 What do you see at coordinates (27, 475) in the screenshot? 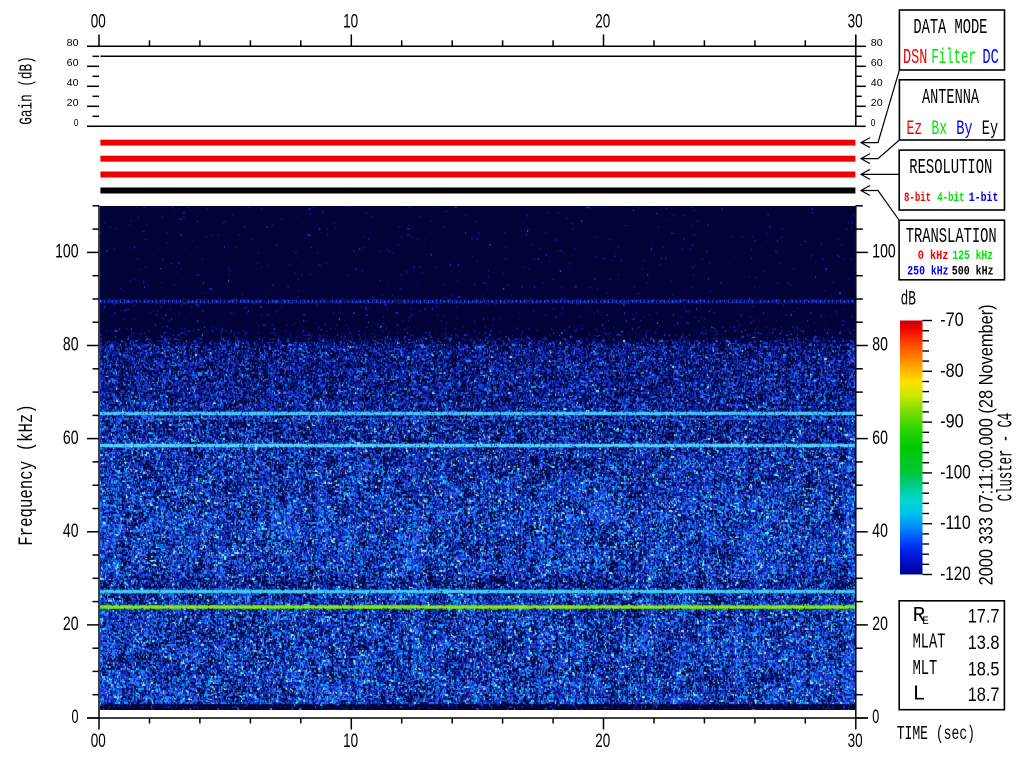
I see `svg-text: Frequency (kHz)` at bounding box center [27, 475].